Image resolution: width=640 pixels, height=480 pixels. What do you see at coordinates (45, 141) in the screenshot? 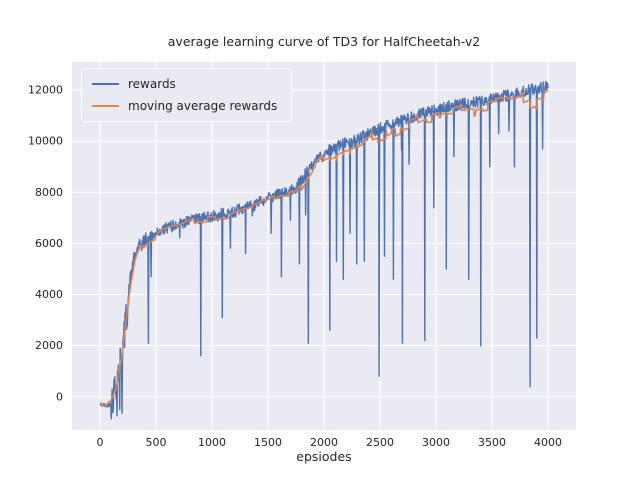
I see `y-tick-label: 10000` at bounding box center [45, 141].